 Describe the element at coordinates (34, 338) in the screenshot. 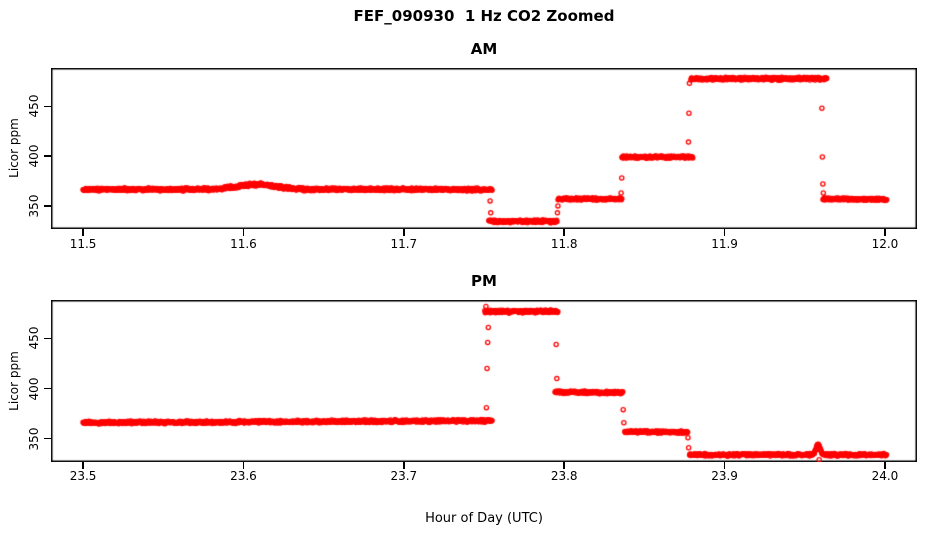

I see `pm-y-tick-label: 450` at that location.